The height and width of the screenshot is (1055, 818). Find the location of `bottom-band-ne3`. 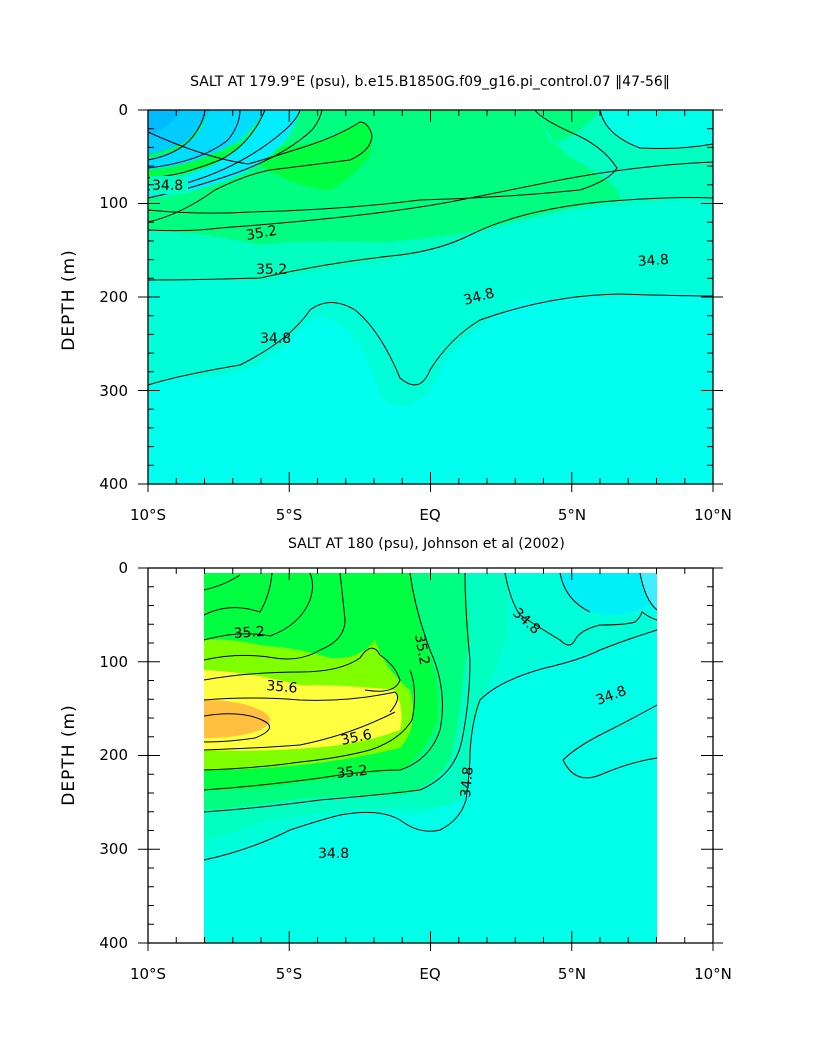

bottom-band-ne3 is located at coordinates (648, 591).